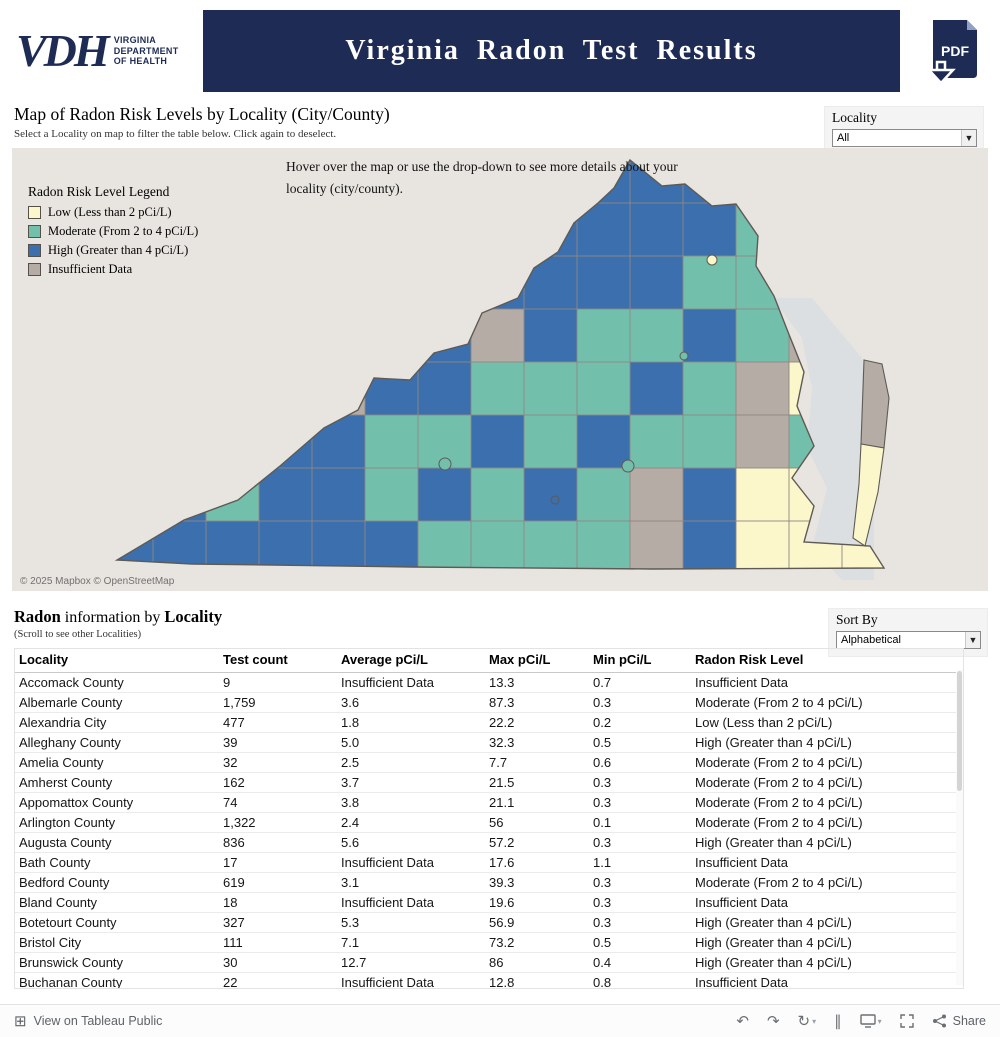 The image size is (1000, 1037). What do you see at coordinates (502, 742) in the screenshot?
I see `cell-max: 32.3` at bounding box center [502, 742].